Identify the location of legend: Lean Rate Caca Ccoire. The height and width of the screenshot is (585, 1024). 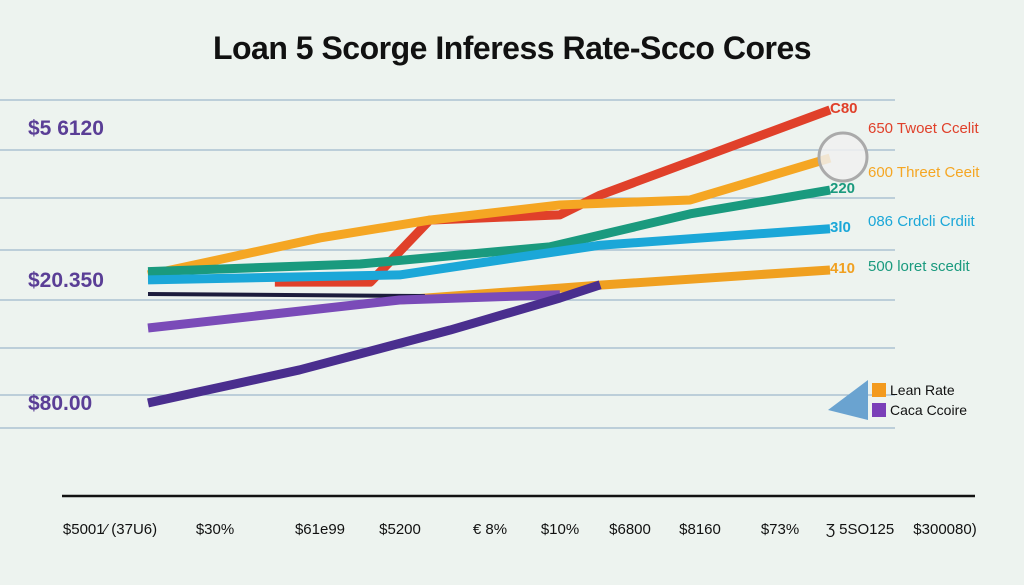
(919, 400).